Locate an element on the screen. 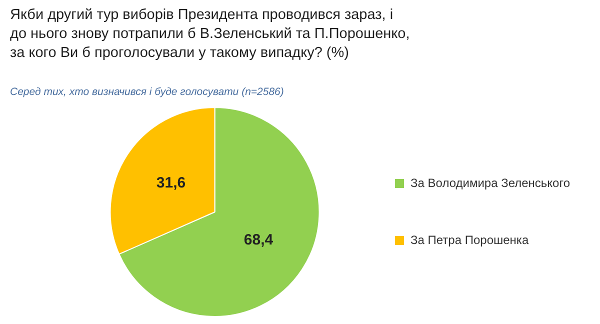 Image resolution: width=600 pixels, height=324 pixels. legend-label: За Володимира Зеленського is located at coordinates (490, 183).